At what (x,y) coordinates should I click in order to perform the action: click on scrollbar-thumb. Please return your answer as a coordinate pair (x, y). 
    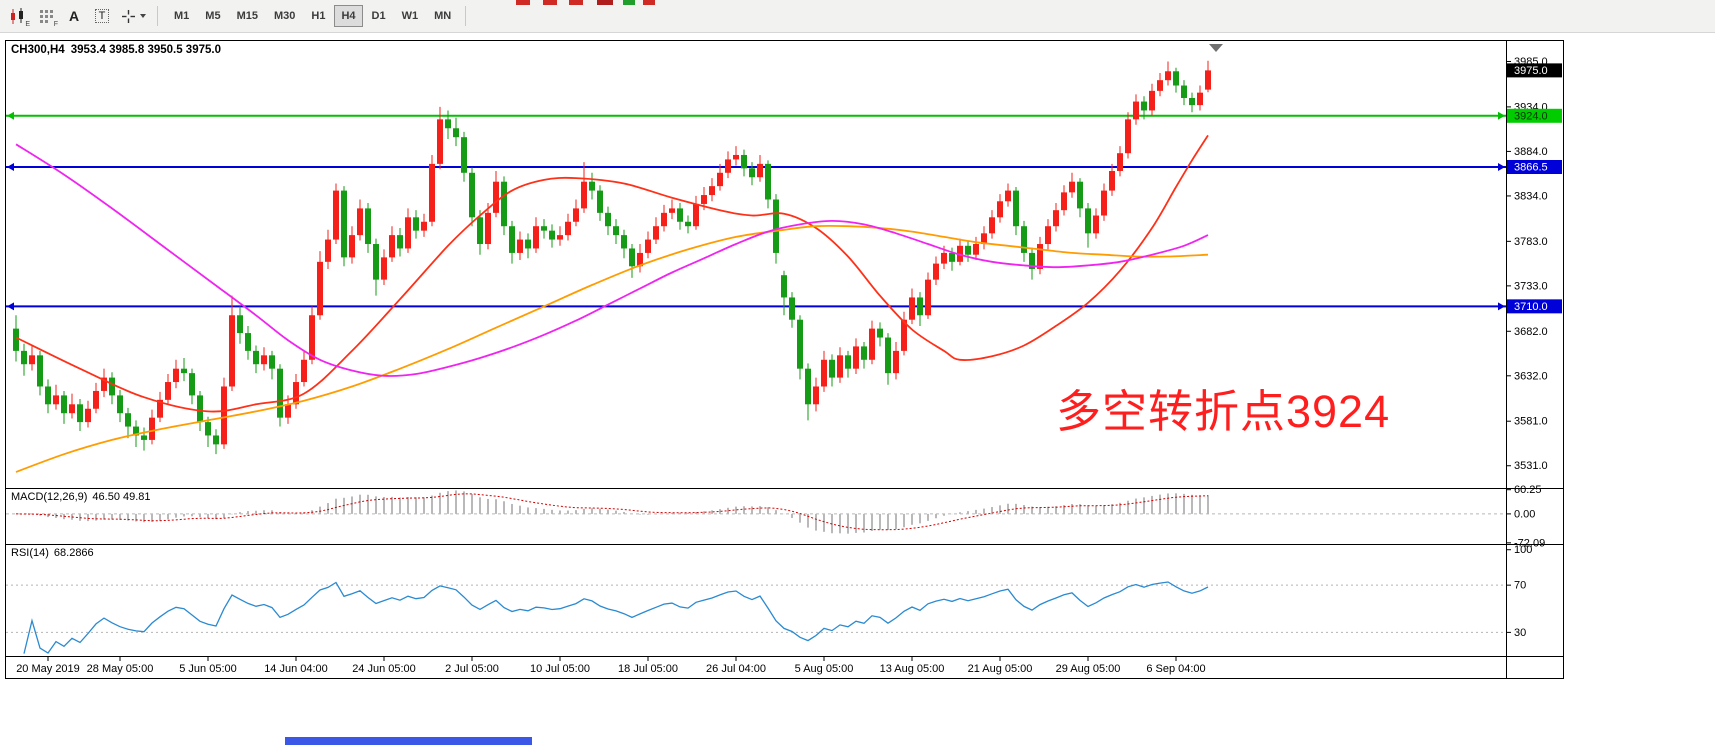
    Looking at the image, I should click on (408, 741).